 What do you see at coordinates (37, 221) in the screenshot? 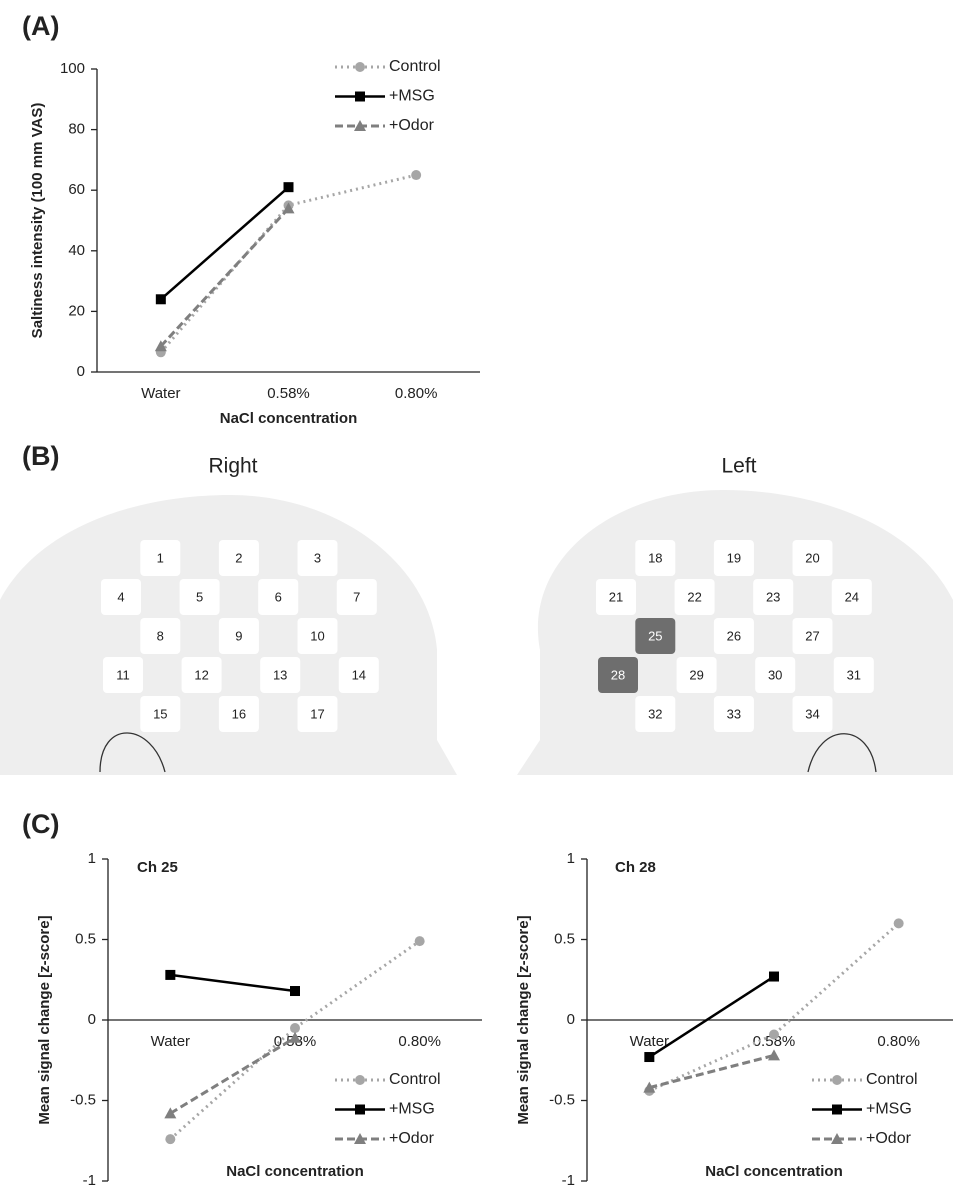
I see `y-axis-label: Saltiness intensity (100 mm VAS)` at bounding box center [37, 221].